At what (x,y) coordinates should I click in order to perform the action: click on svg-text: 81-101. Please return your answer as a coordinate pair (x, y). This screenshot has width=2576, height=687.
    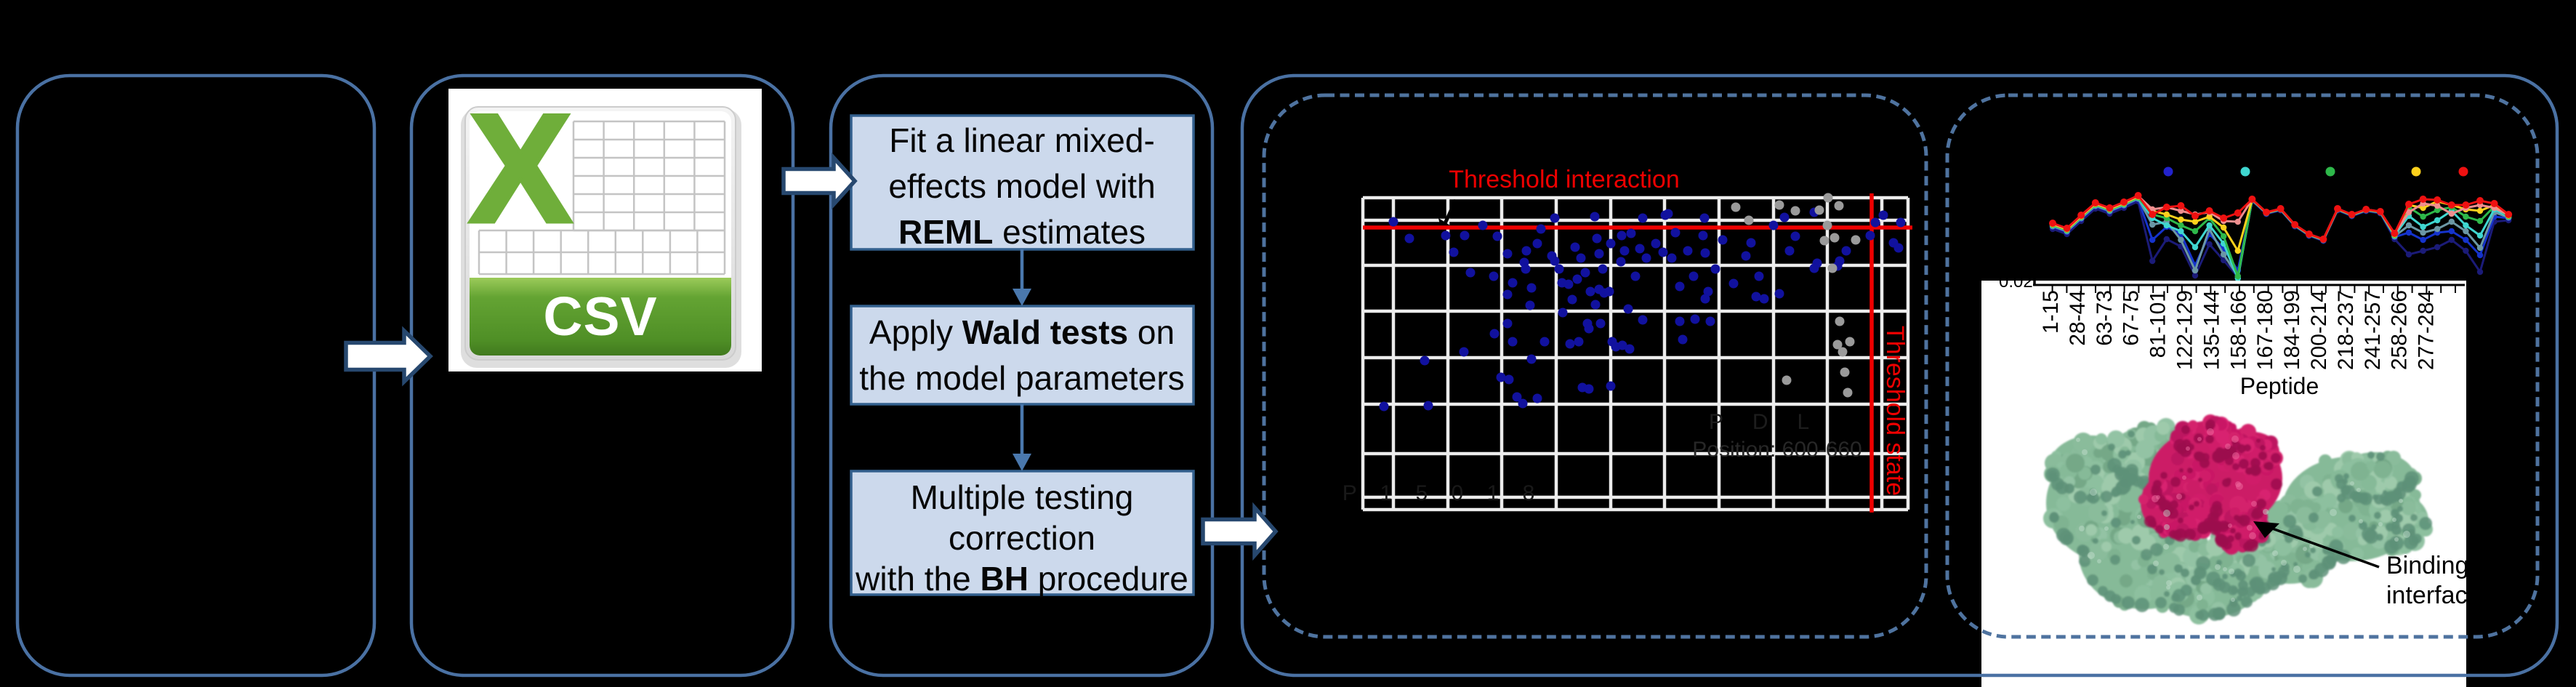
    Looking at the image, I should click on (2158, 324).